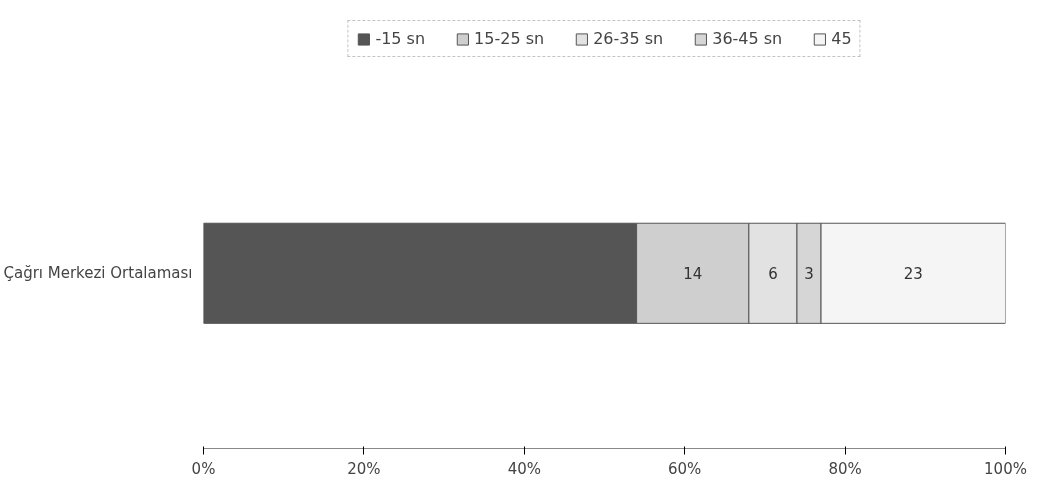  I want to click on data-label: 6, so click(773, 274).